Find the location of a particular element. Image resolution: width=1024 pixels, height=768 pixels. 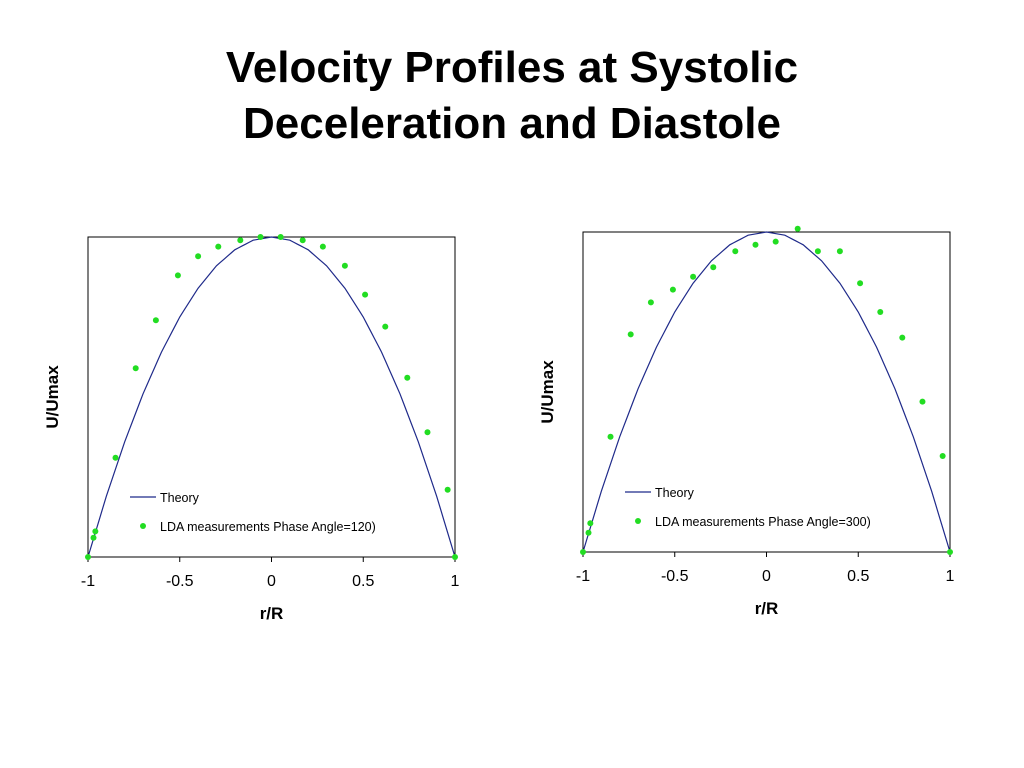

slide-title-line-2: Deceleration and Diastole is located at coordinates (512, 123).